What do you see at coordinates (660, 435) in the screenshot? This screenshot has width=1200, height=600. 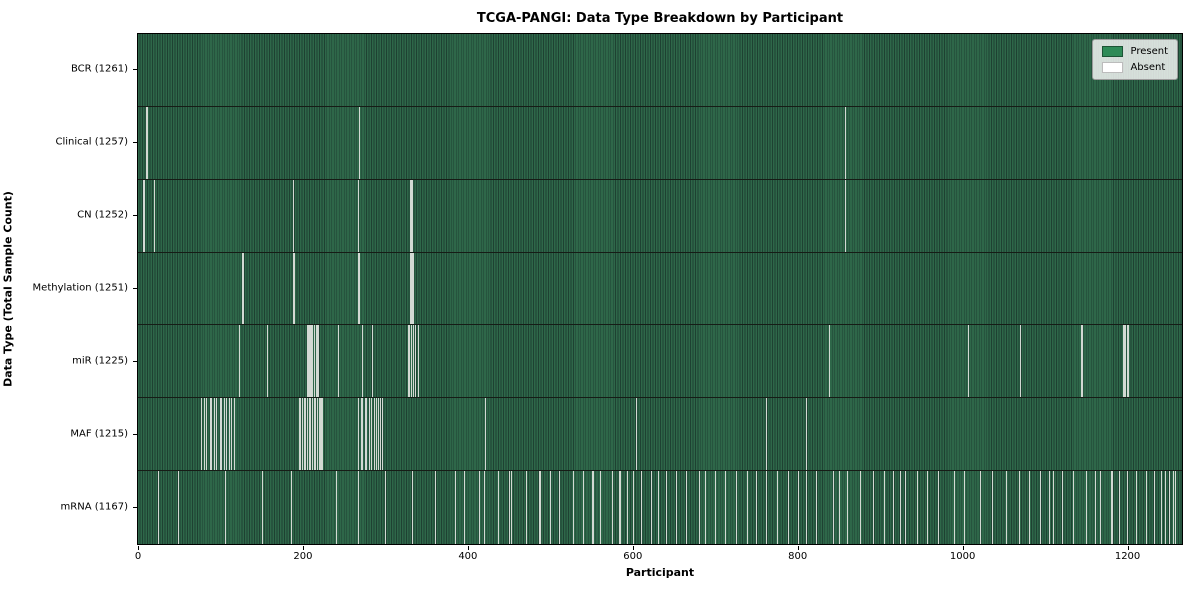 I see `heatmap-row-maf` at bounding box center [660, 435].